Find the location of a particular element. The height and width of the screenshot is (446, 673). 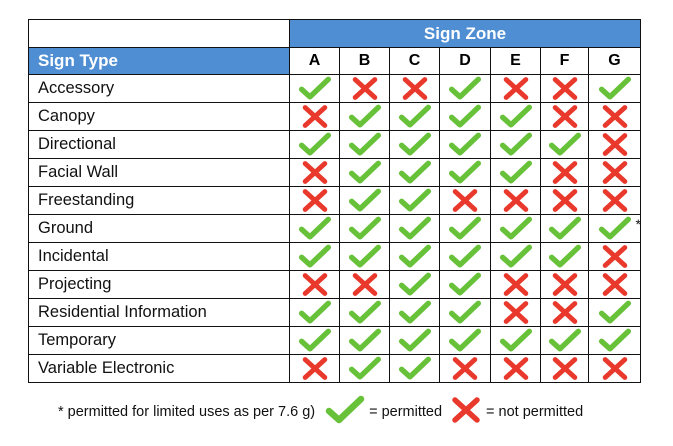

table-row: Ground * is located at coordinates (334, 228).